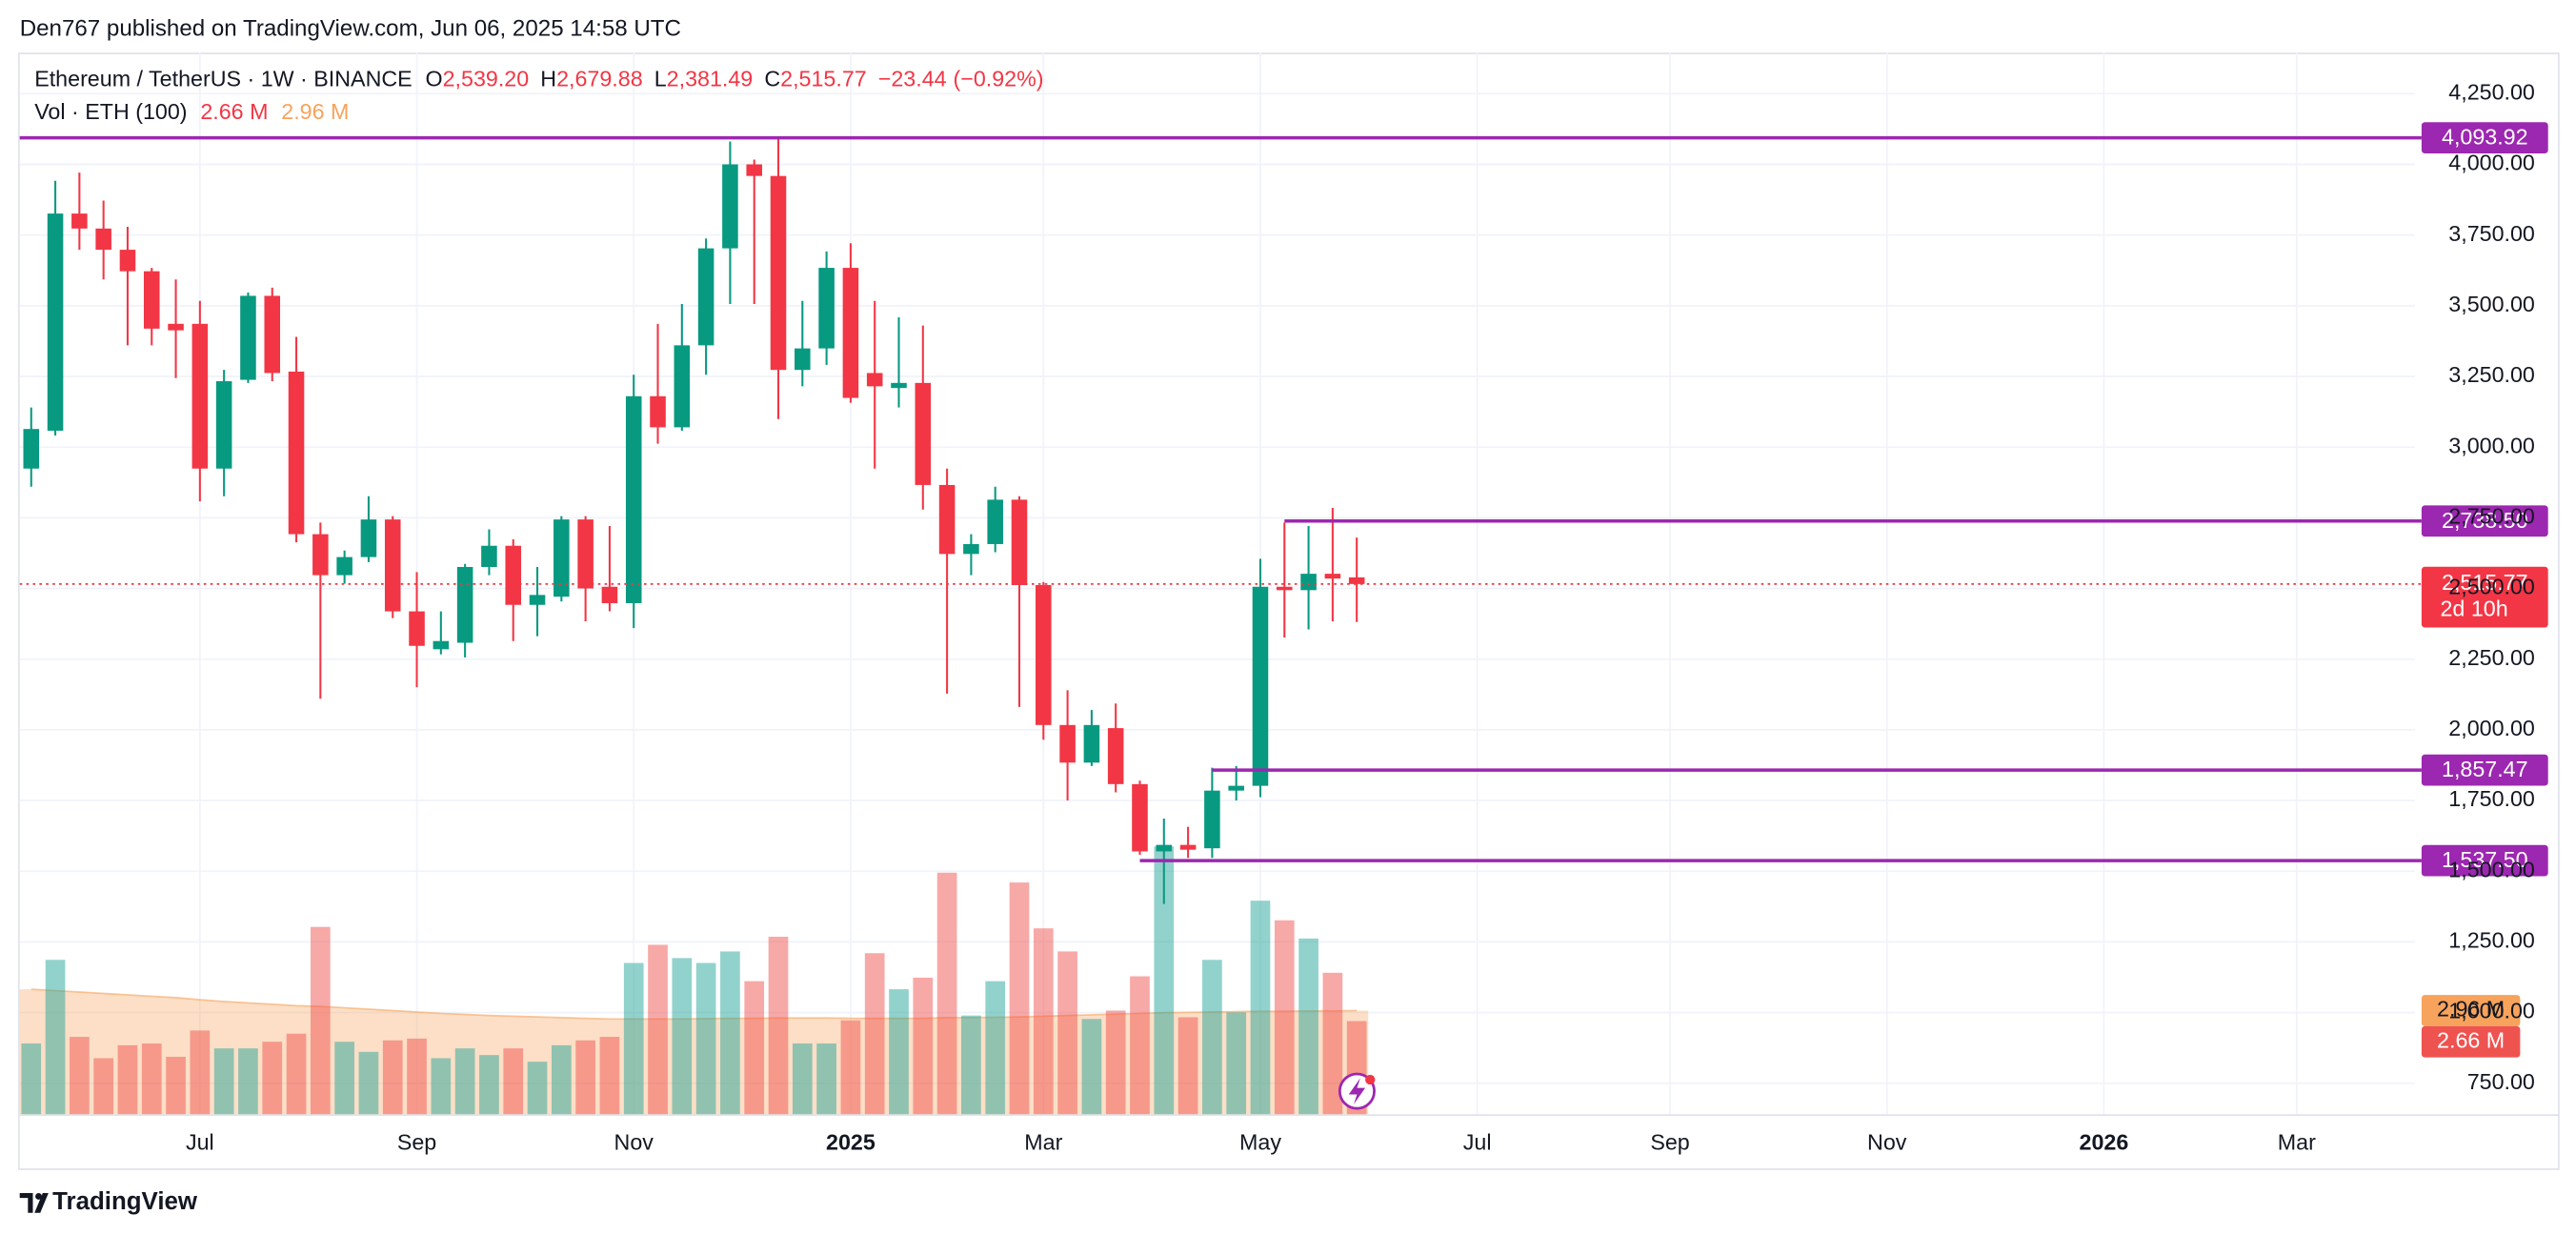  What do you see at coordinates (710, 79) in the screenshot?
I see `legend-ohlc-value: 2,381.49` at bounding box center [710, 79].